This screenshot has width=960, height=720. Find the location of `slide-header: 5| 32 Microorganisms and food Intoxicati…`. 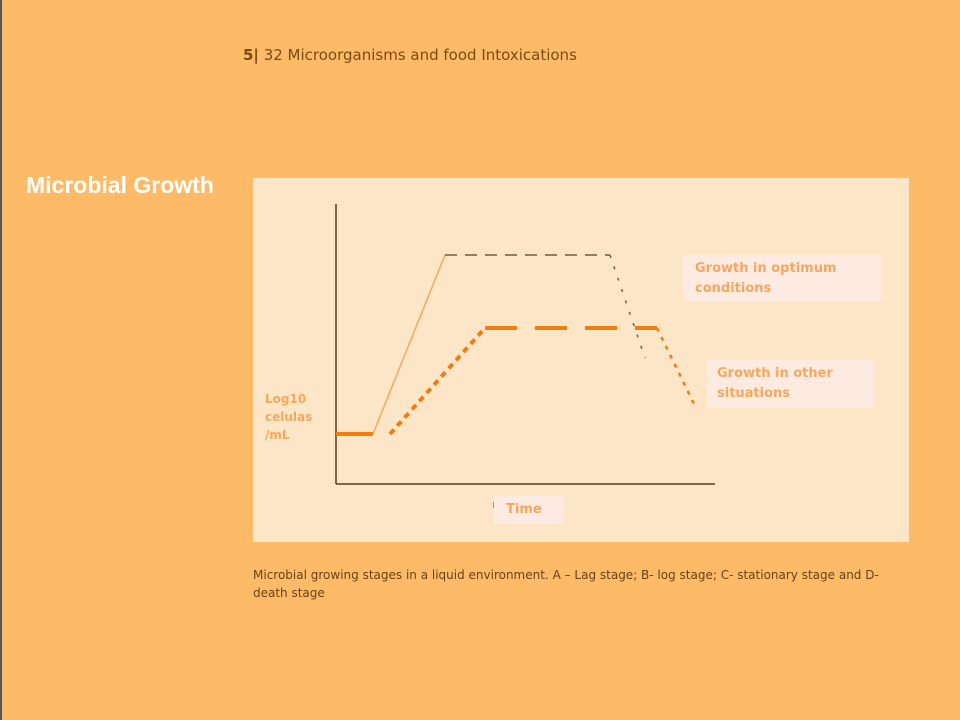

slide-header: 5| 32 Microorganisms and food Intoxicati… is located at coordinates (410, 55).